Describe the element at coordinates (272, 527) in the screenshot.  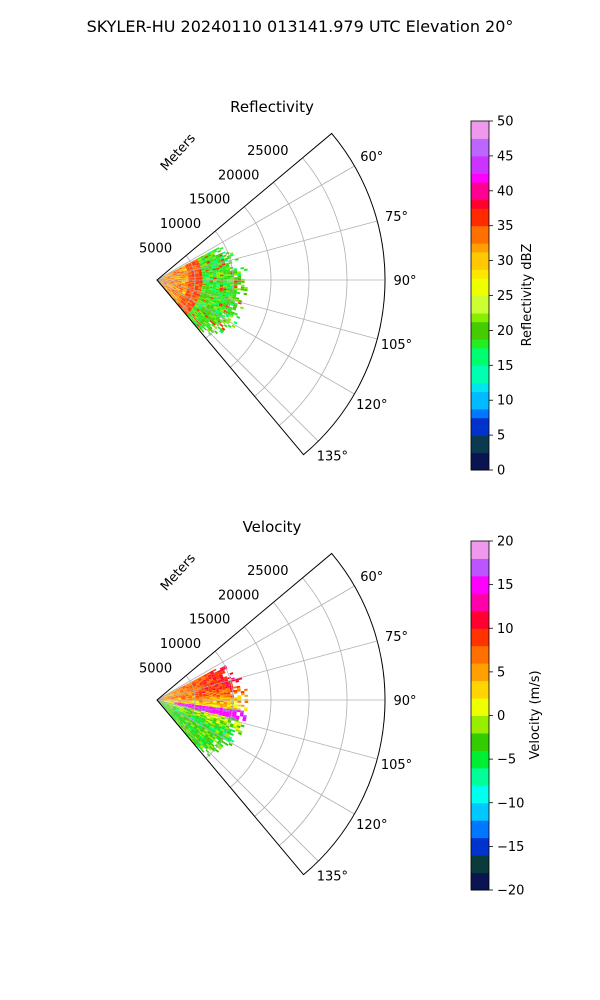
I see `velocity-title: Velocity` at that location.